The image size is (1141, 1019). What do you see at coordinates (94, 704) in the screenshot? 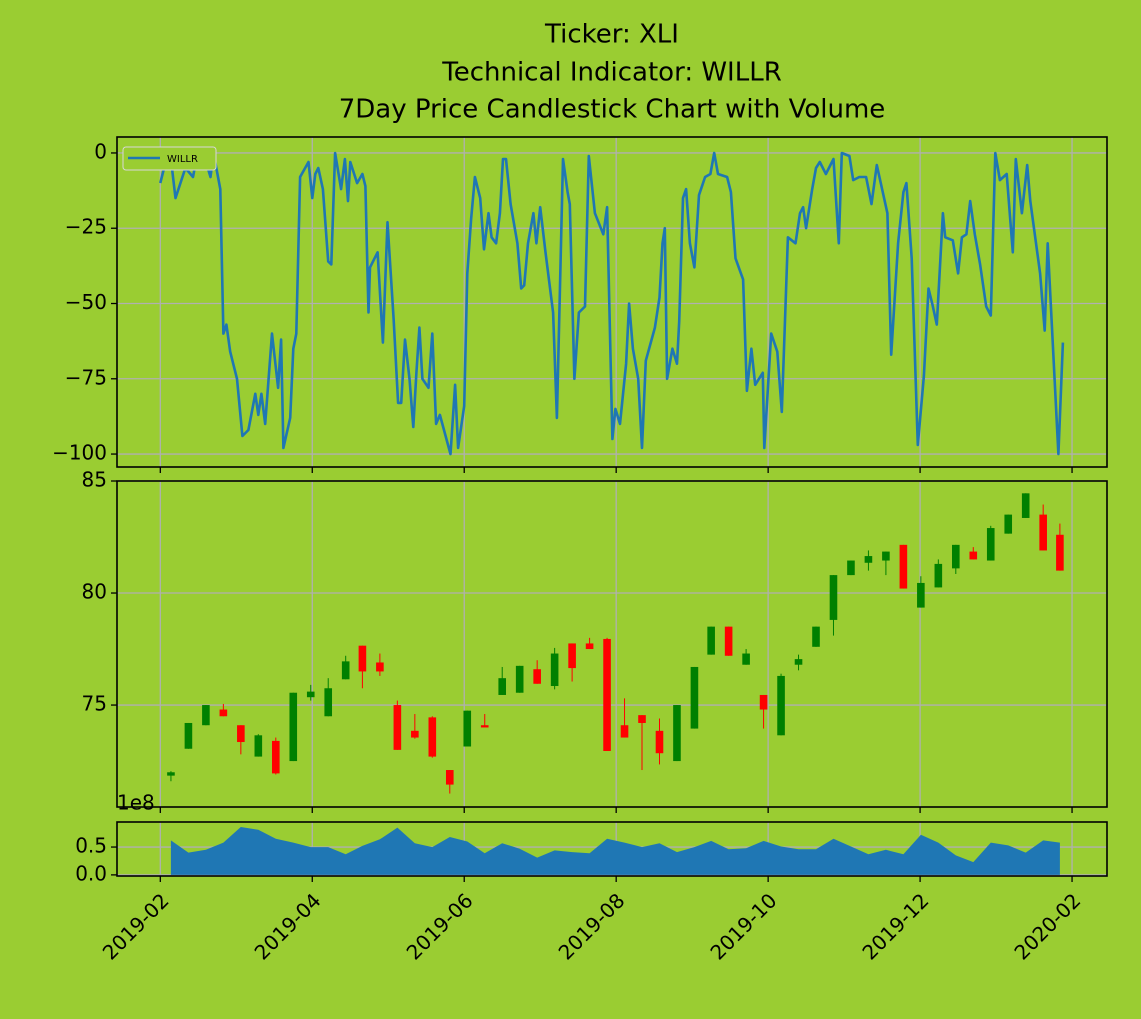
I see `y-tick-label: 75` at bounding box center [94, 704].